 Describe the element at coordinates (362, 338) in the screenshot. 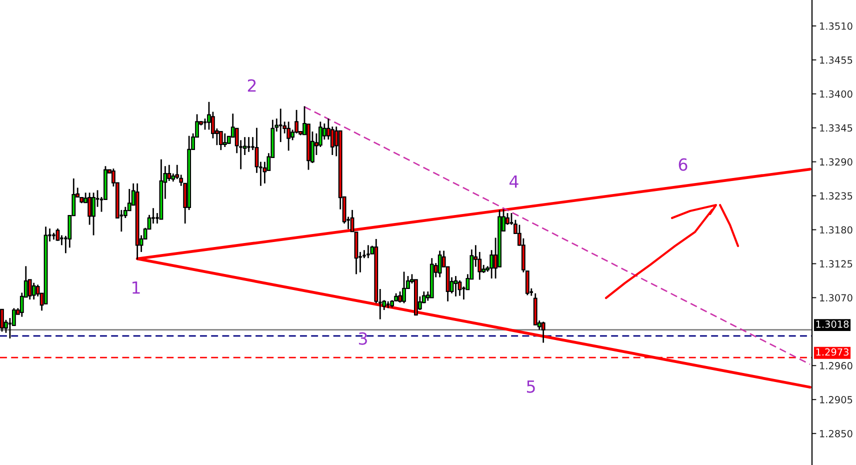

I see `annotation: 3` at that location.